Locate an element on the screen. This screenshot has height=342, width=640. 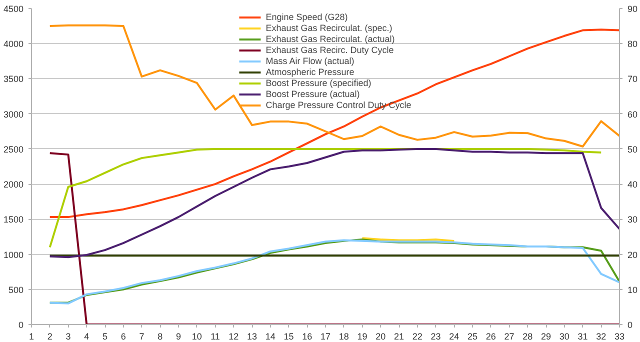
y-tick-label: 2000 is located at coordinates (13, 185).